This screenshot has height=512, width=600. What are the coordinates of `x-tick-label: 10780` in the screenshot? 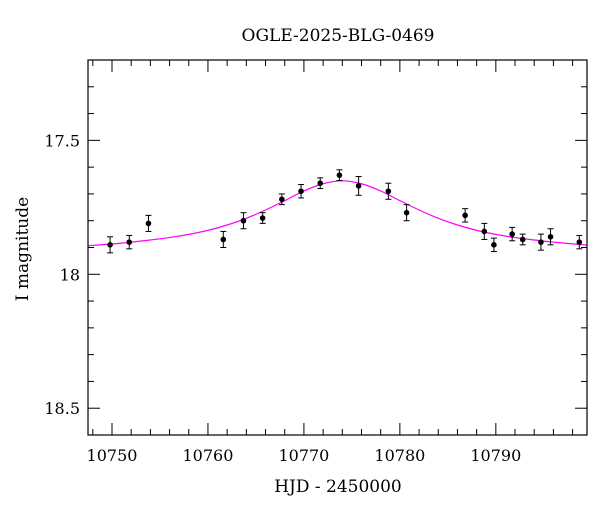 It's located at (399, 455).